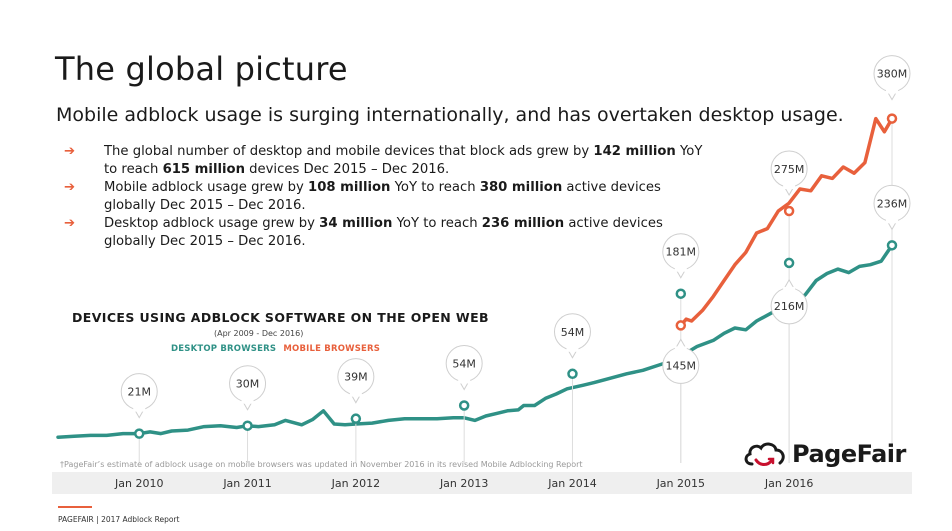  I want to click on series-line-mobile, so click(786, 222).